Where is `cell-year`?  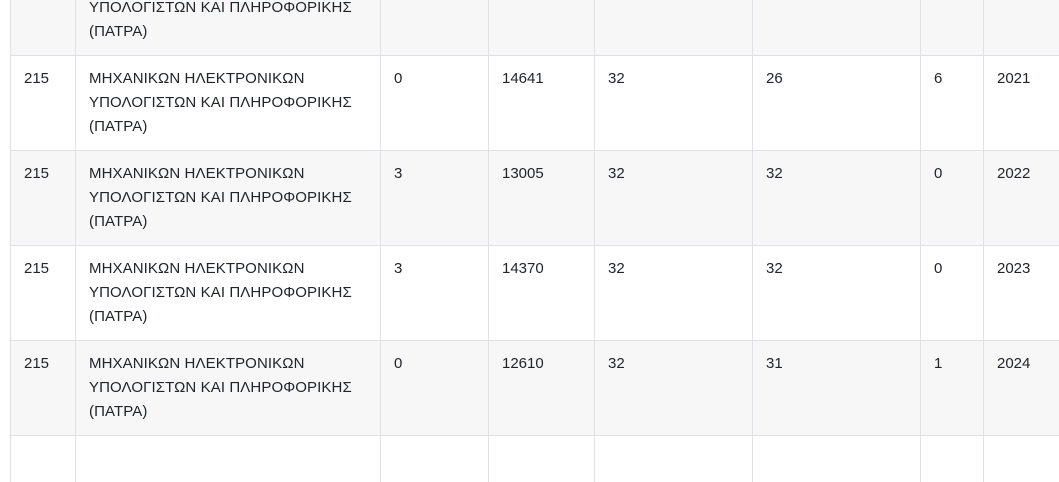 cell-year is located at coordinates (1021, 458).